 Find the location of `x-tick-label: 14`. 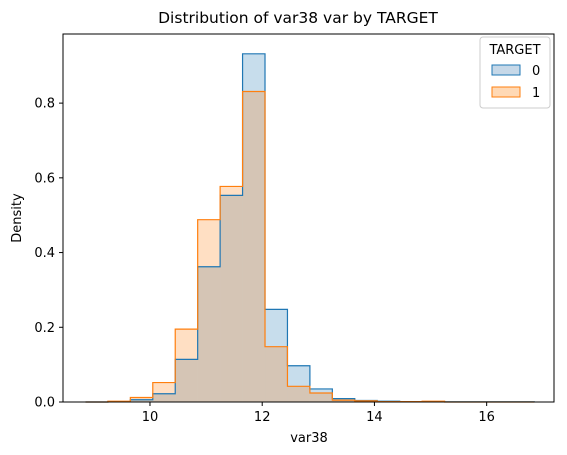

x-tick-label: 14 is located at coordinates (374, 417).